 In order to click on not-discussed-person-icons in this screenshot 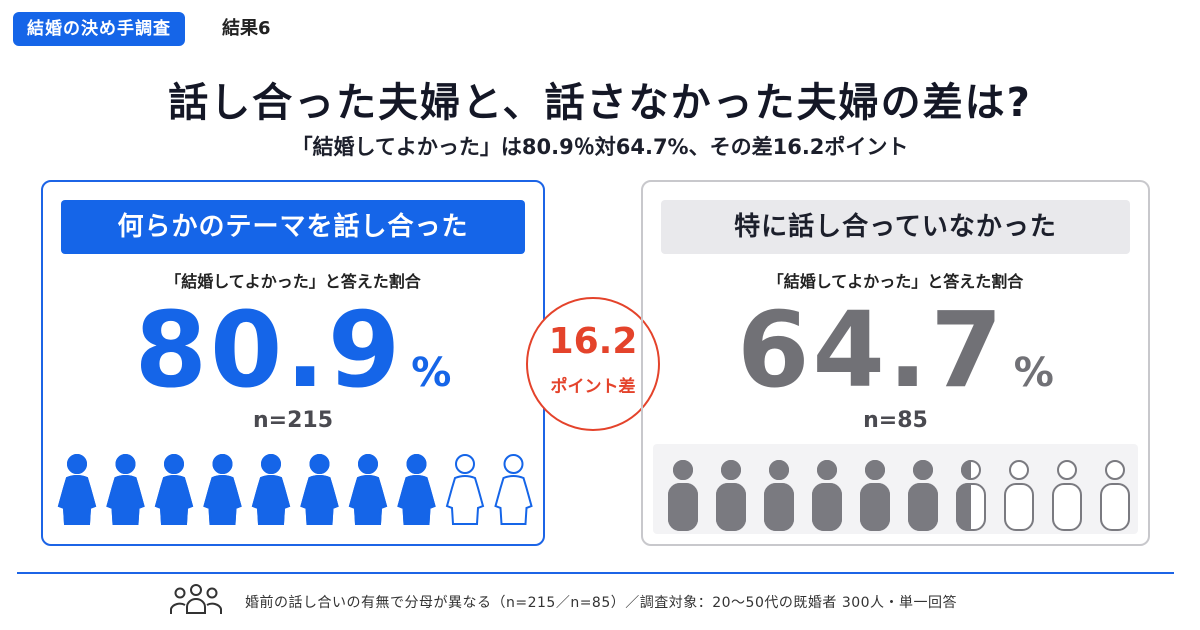, I will do `click(899, 495)`.